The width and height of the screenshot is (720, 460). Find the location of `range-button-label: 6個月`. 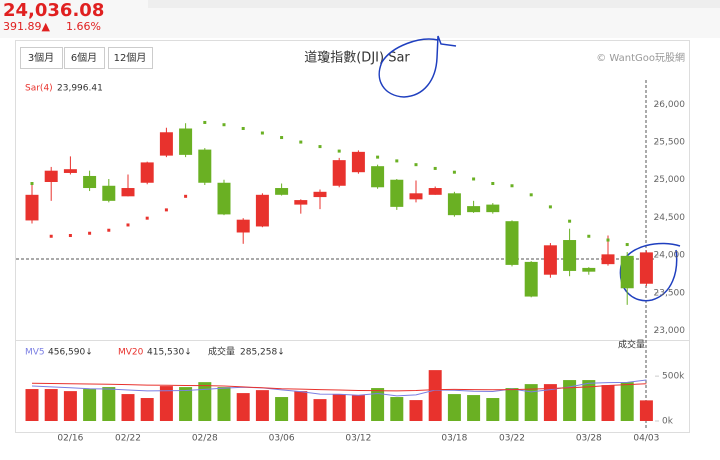

range-button-label: 6個月 is located at coordinates (84, 57).